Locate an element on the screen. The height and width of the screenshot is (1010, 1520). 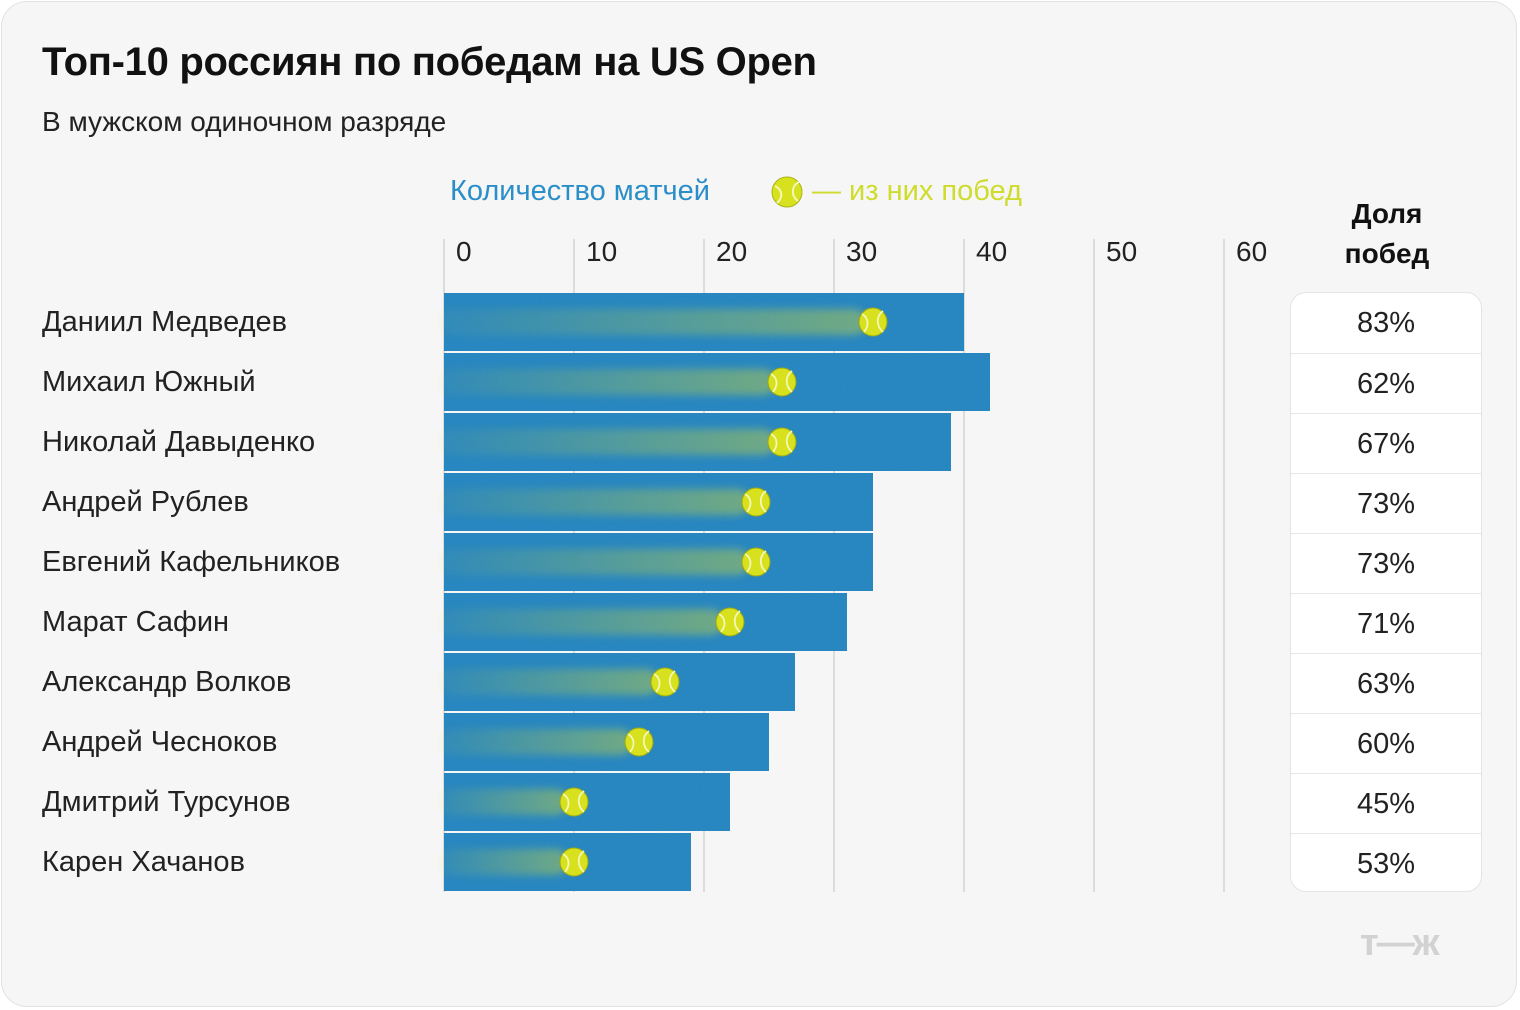
win-share-table: 83% 62% 67% 73% 73% 71% 63% 60% 45% 53% is located at coordinates (1386, 592).